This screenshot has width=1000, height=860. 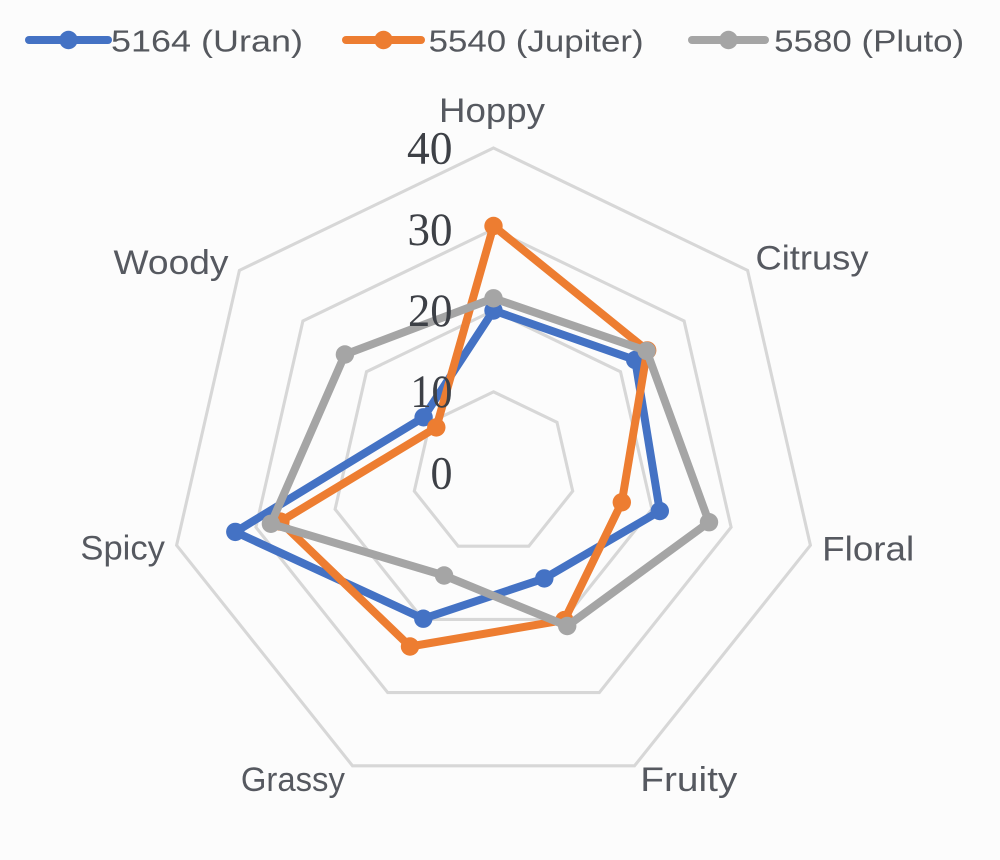 I want to click on svg-text: 30, so click(x=430, y=230).